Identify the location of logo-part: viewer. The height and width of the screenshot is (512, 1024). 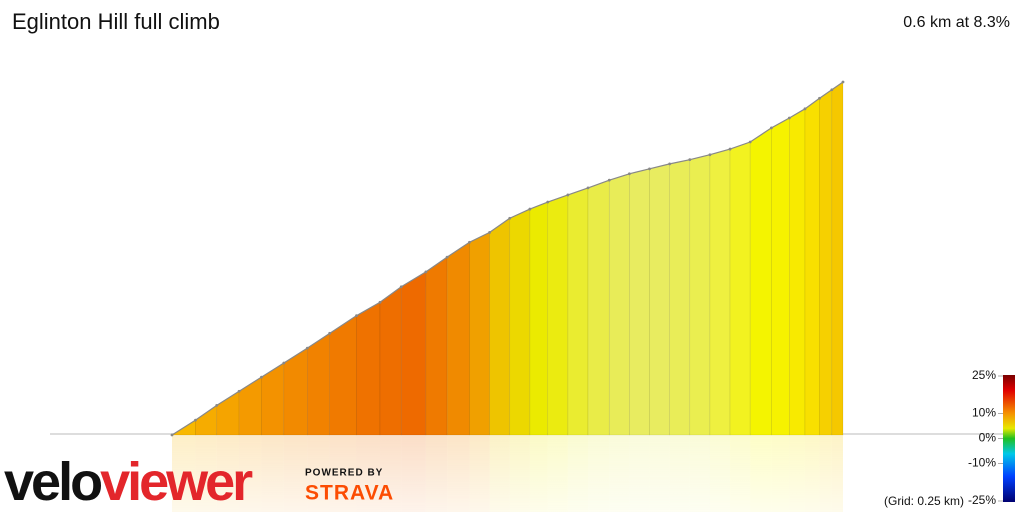
(176, 482).